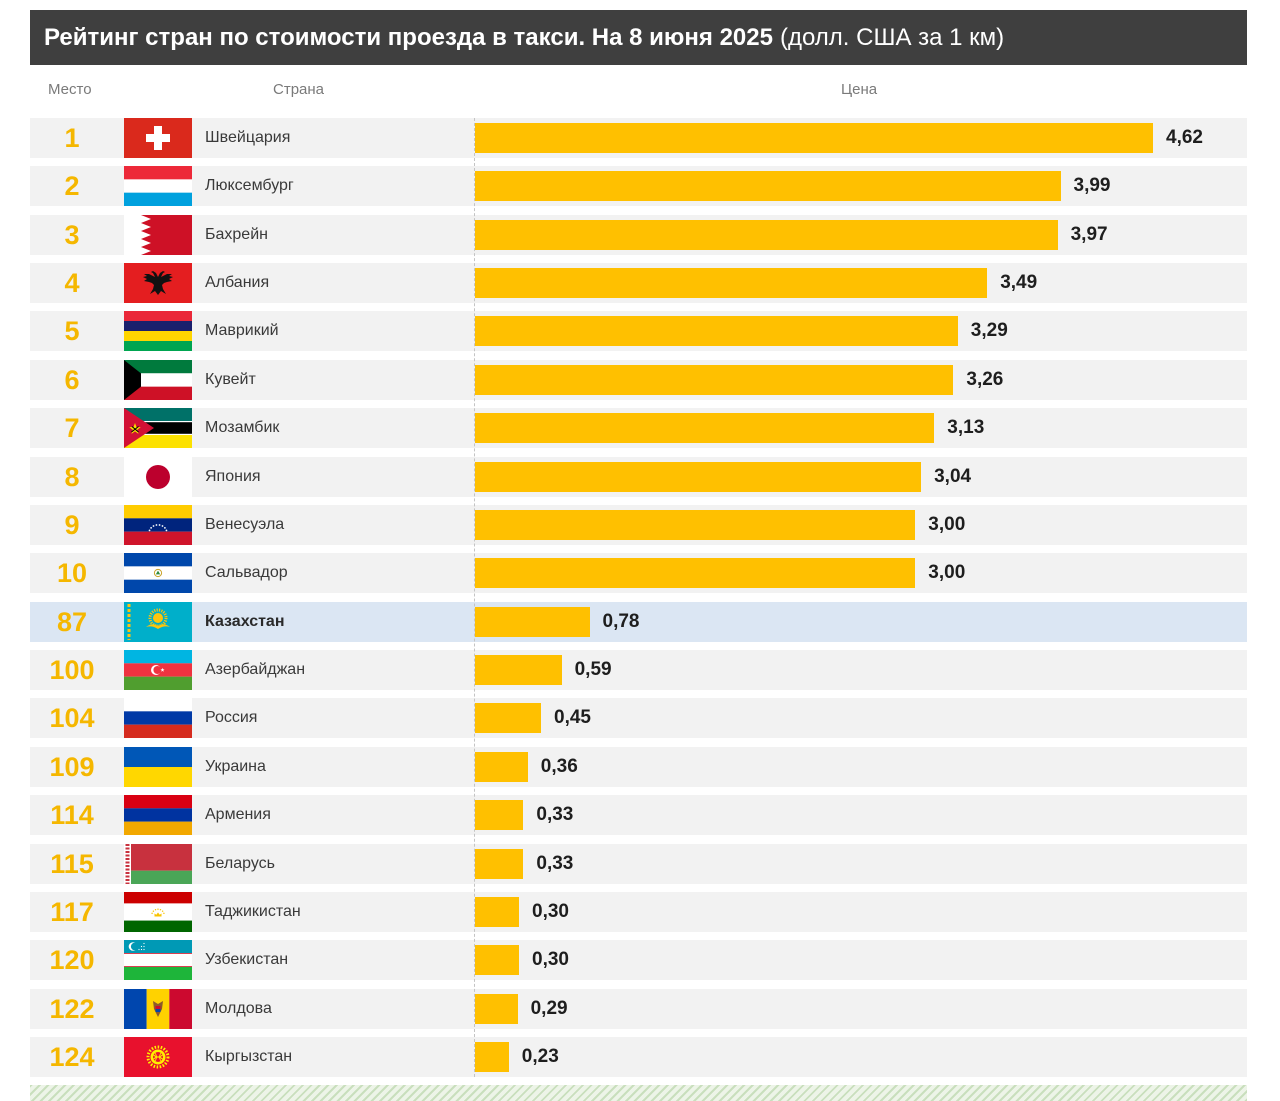 Image resolution: width=1280 pixels, height=1101 pixels. What do you see at coordinates (892, 37) in the screenshot?
I see `chart-title-unit: (долл. США за 1 км)` at bounding box center [892, 37].